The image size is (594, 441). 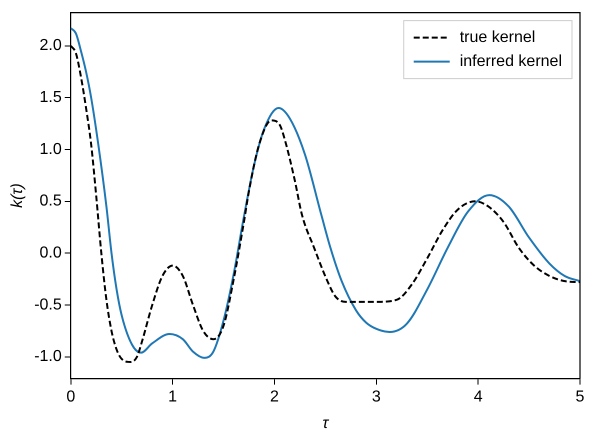 I want to click on x-tick-label: 1, so click(x=173, y=397).